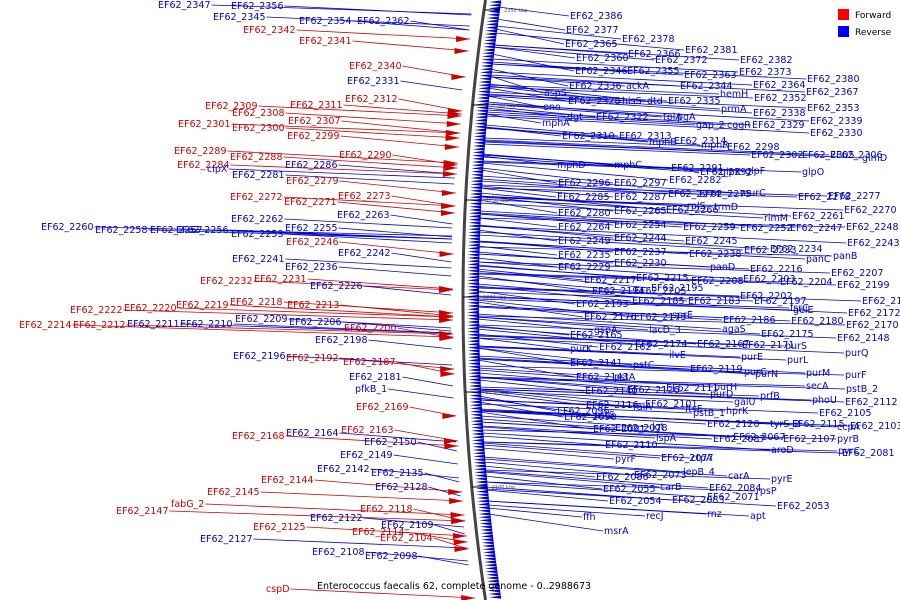  What do you see at coordinates (390, 442) in the screenshot?
I see `gene-label: EF62_2150` at bounding box center [390, 442].